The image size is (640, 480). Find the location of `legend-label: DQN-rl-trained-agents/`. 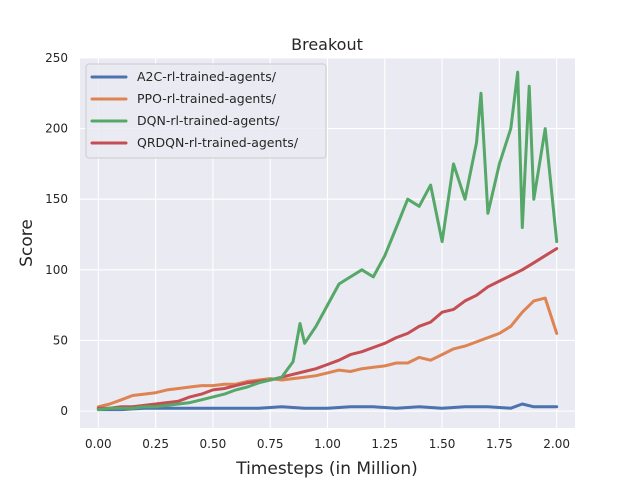

legend-label: DQN-rl-trained-agents/ is located at coordinates (208, 120).